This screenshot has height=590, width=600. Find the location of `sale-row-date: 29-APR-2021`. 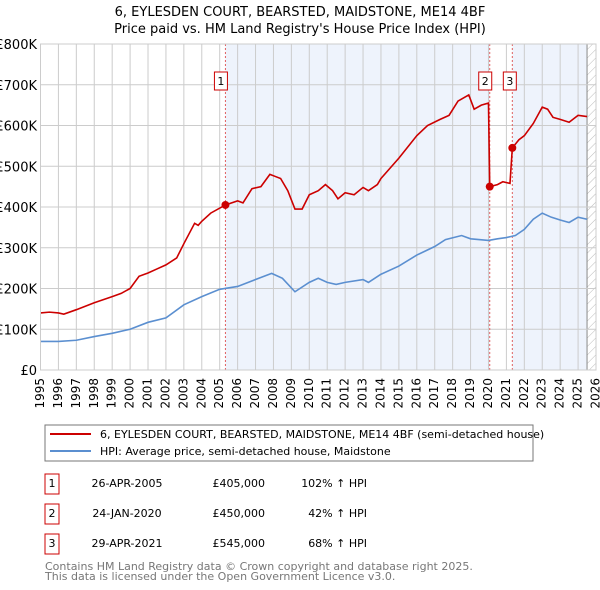

sale-row-date: 29-APR-2021 is located at coordinates (126, 543).